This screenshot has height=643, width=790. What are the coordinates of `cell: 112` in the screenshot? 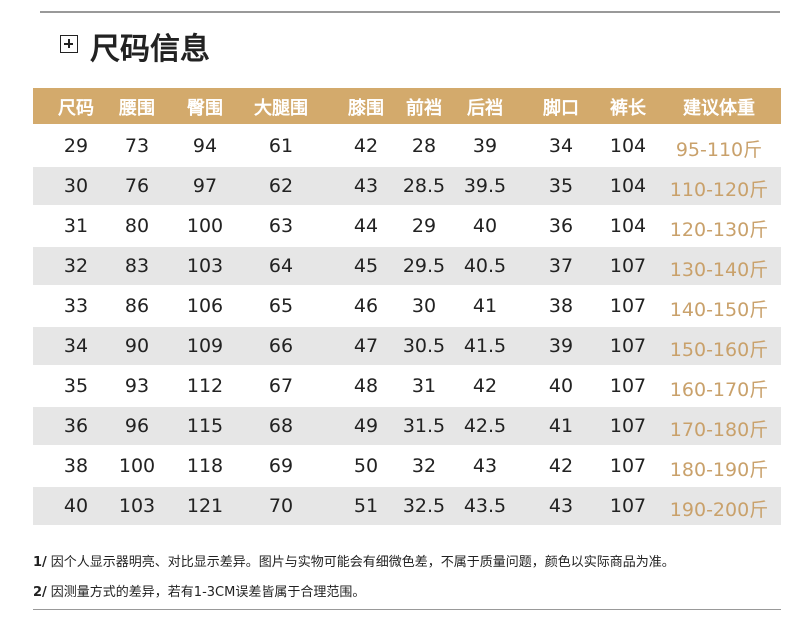 It's located at (205, 386).